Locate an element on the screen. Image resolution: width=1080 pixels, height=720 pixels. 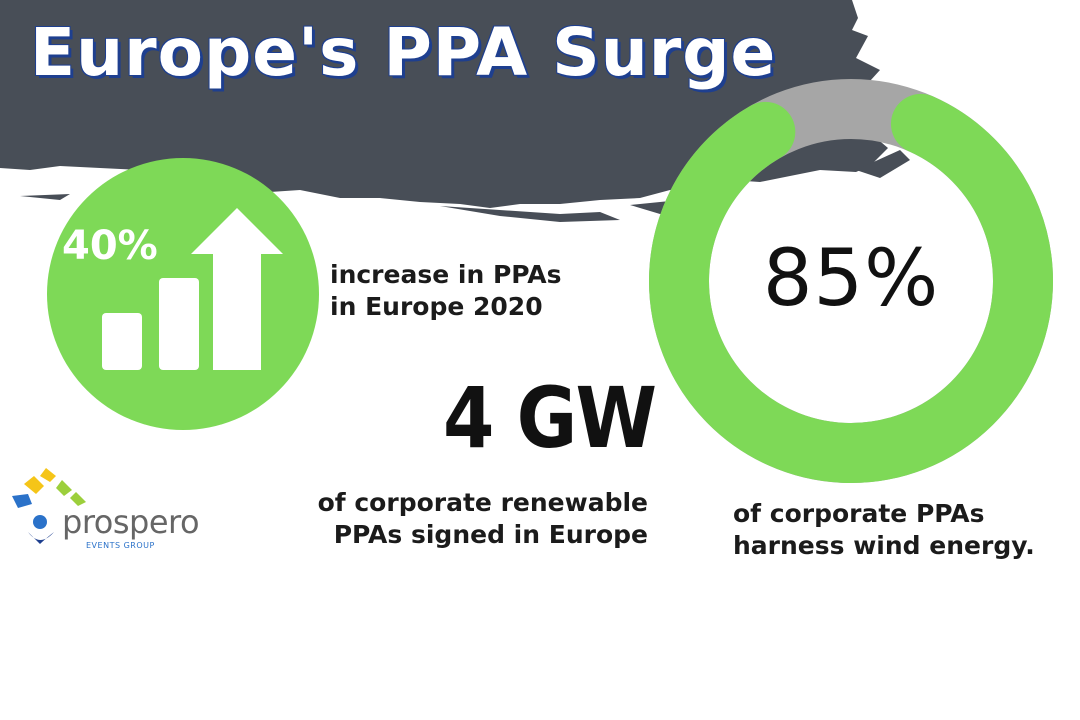
stat-label-line: in Europe 2020 is located at coordinates (436, 306).